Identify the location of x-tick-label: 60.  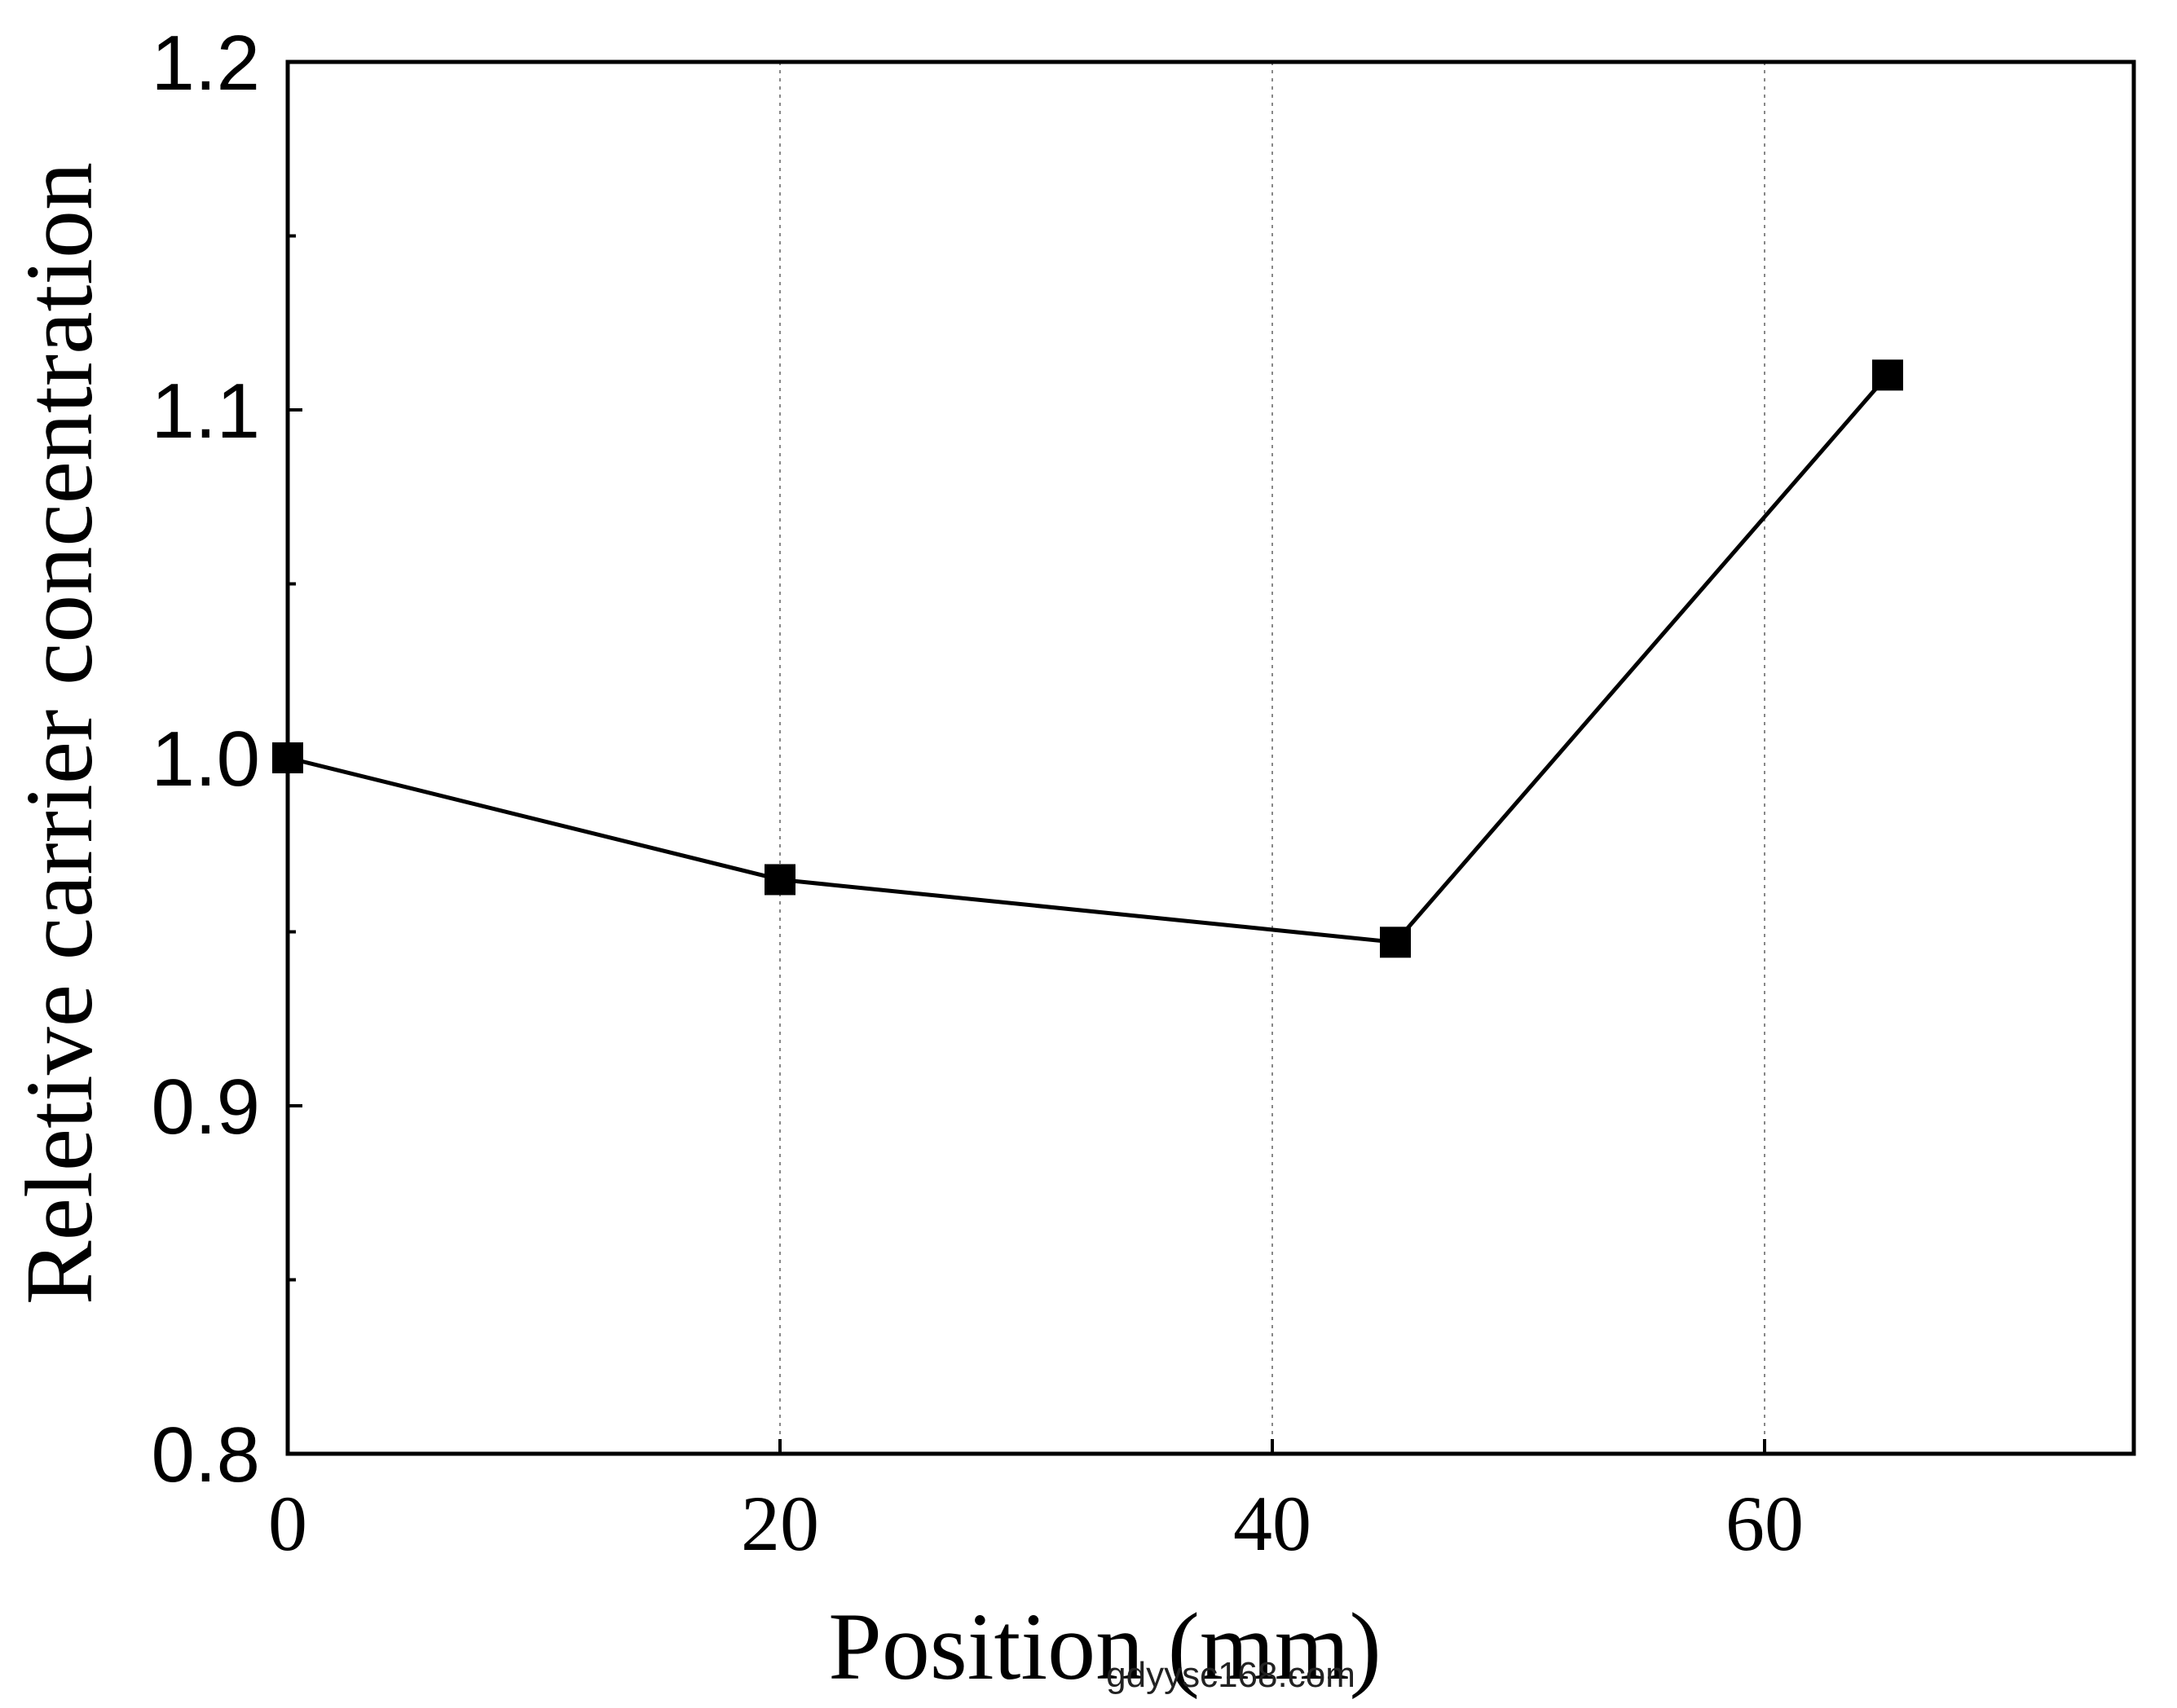
(1764, 1524).